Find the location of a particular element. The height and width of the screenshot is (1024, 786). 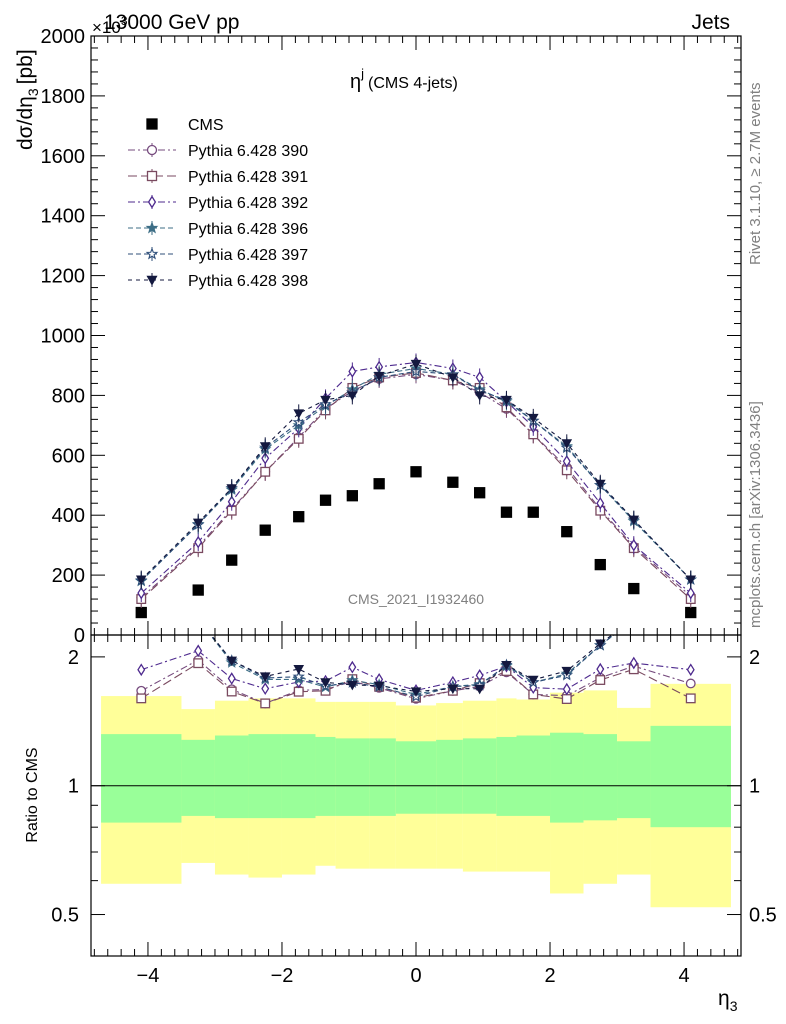

y-axis-label: dσ/dη3[pb] is located at coordinates (27, 99).